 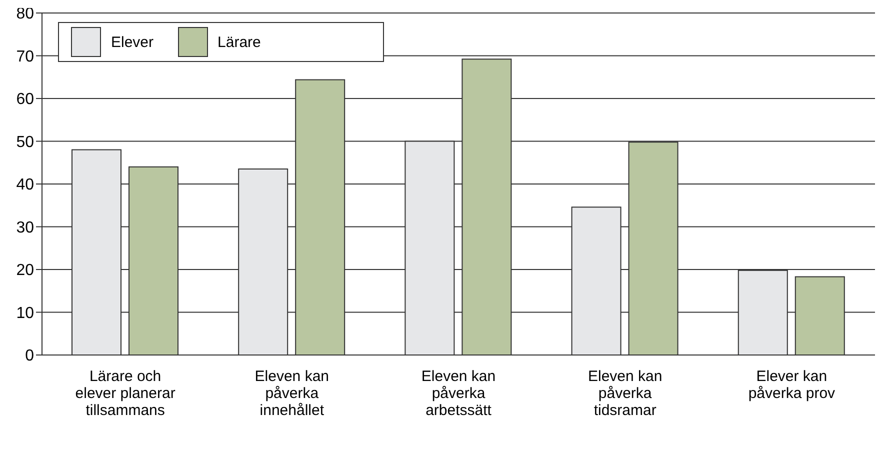 I want to click on legend-label: Lärare, so click(x=239, y=42).